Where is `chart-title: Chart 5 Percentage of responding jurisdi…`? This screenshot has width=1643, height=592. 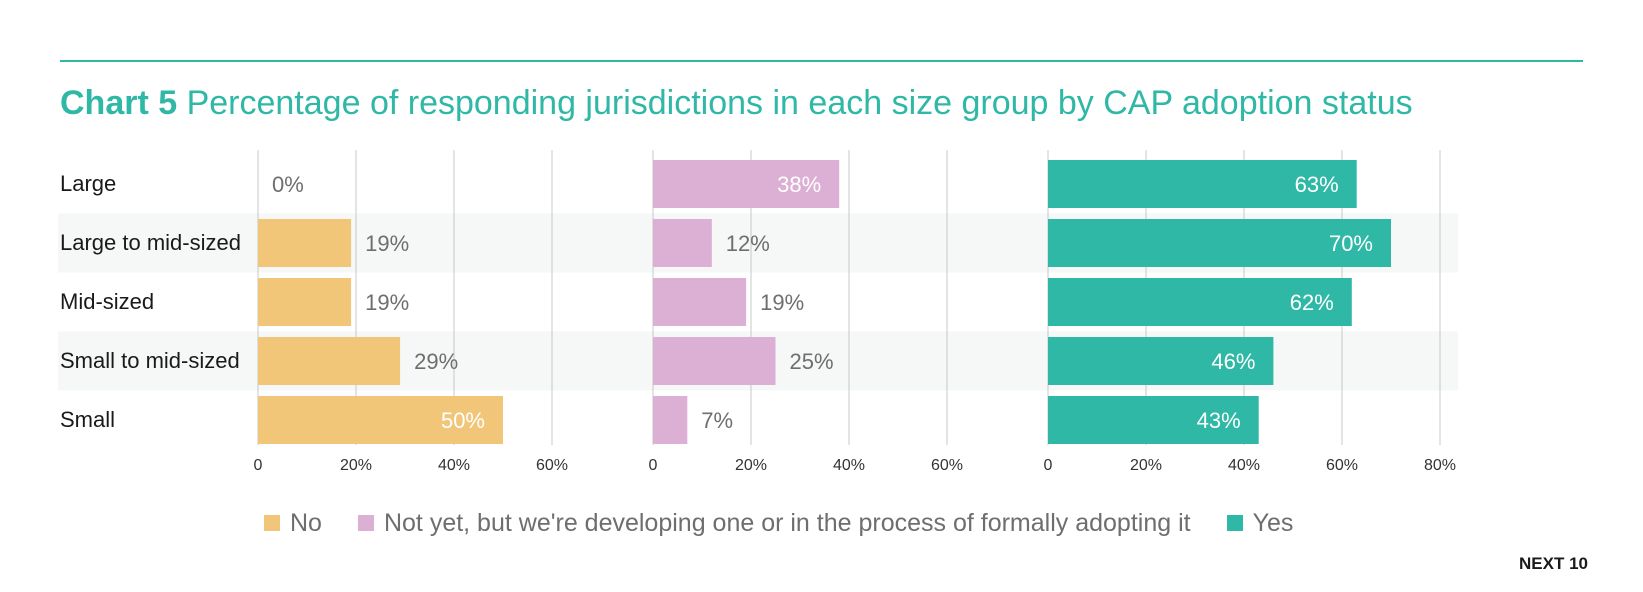
chart-title: Chart 5 Percentage of responding jurisdi… is located at coordinates (736, 103).